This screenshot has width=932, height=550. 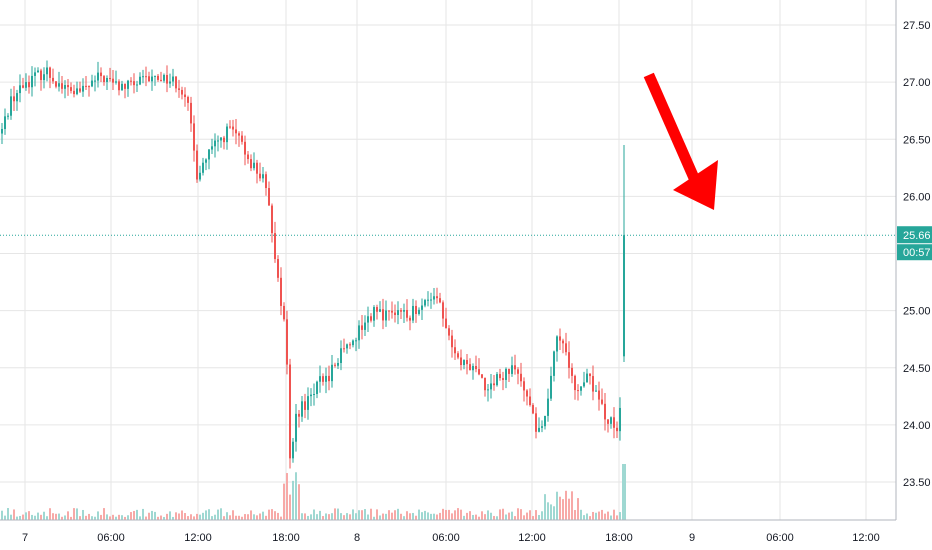 I want to click on x-tick-label: 9, so click(x=692, y=538).